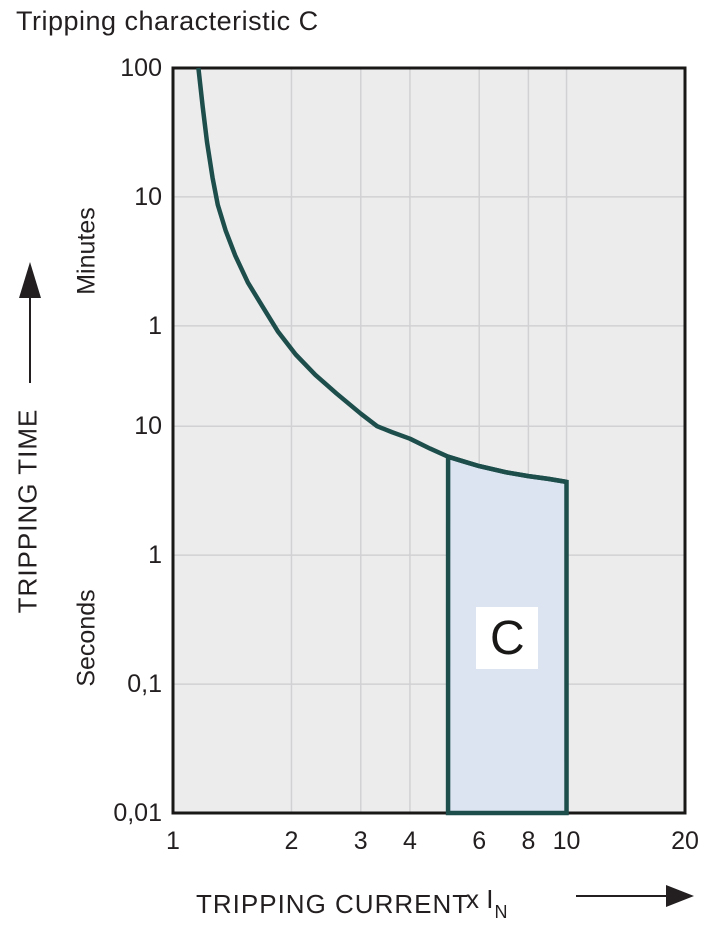 The width and height of the screenshot is (720, 928). Describe the element at coordinates (360, 841) in the screenshot. I see `x-tick-label: 3` at that location.